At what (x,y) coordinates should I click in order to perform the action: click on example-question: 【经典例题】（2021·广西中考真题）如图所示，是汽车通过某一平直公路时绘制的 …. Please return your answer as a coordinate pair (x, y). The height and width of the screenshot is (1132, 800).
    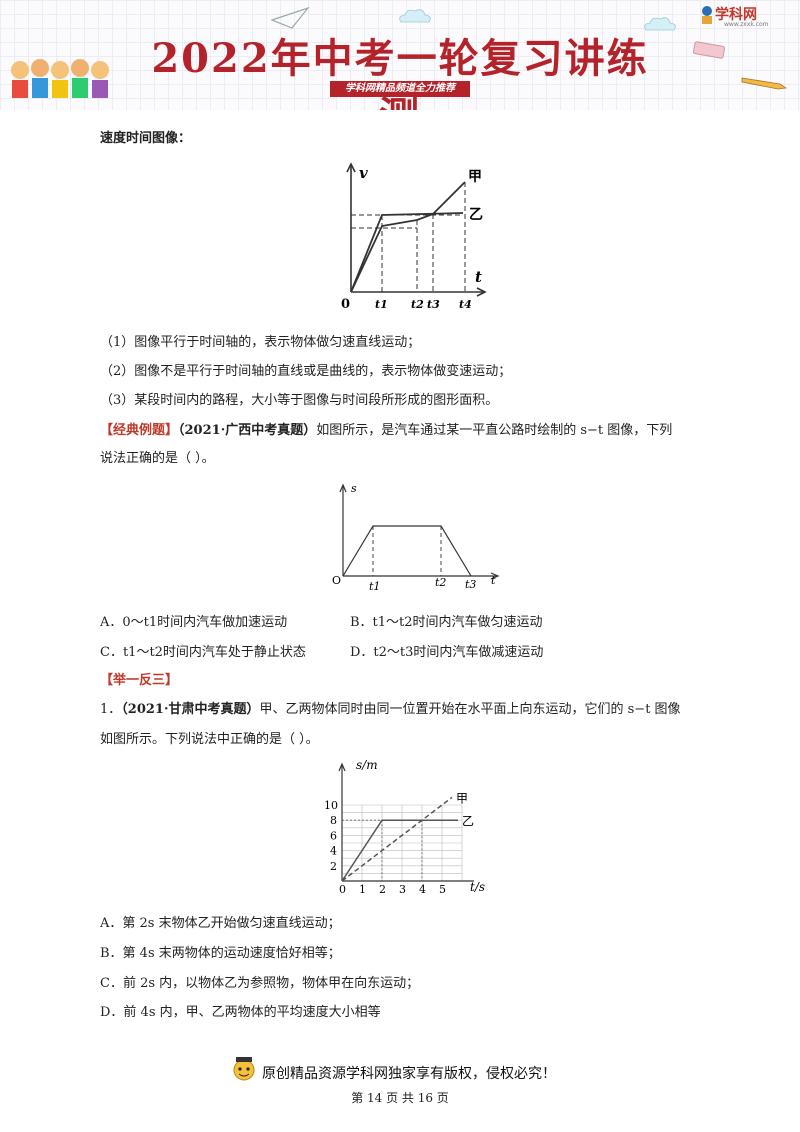
    Looking at the image, I should click on (386, 431).